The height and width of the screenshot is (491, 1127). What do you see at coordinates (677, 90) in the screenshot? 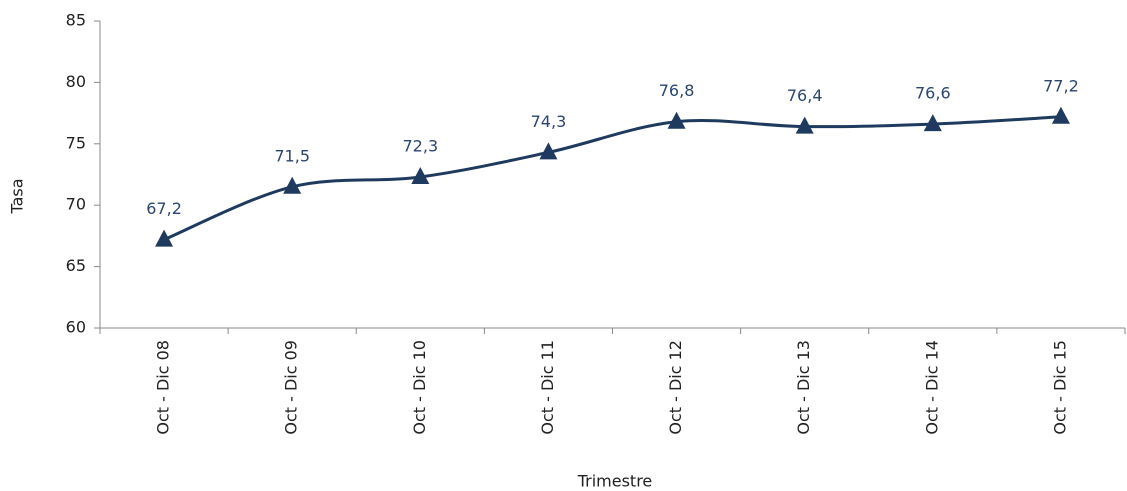
I see `value-label: 76,8` at bounding box center [677, 90].